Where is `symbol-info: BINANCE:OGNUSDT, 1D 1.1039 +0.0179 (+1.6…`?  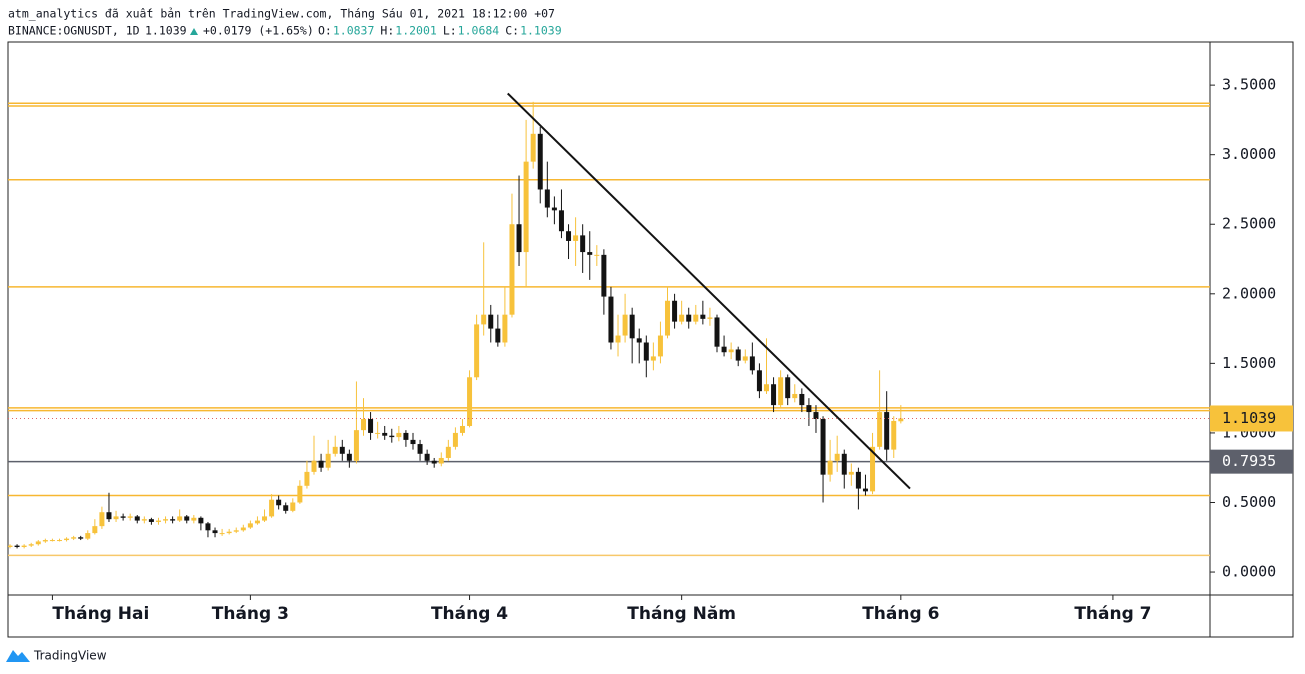
symbol-info: BINANCE:OGNUSDT, 1D 1.1039 +0.0179 (+1.6… is located at coordinates (161, 31).